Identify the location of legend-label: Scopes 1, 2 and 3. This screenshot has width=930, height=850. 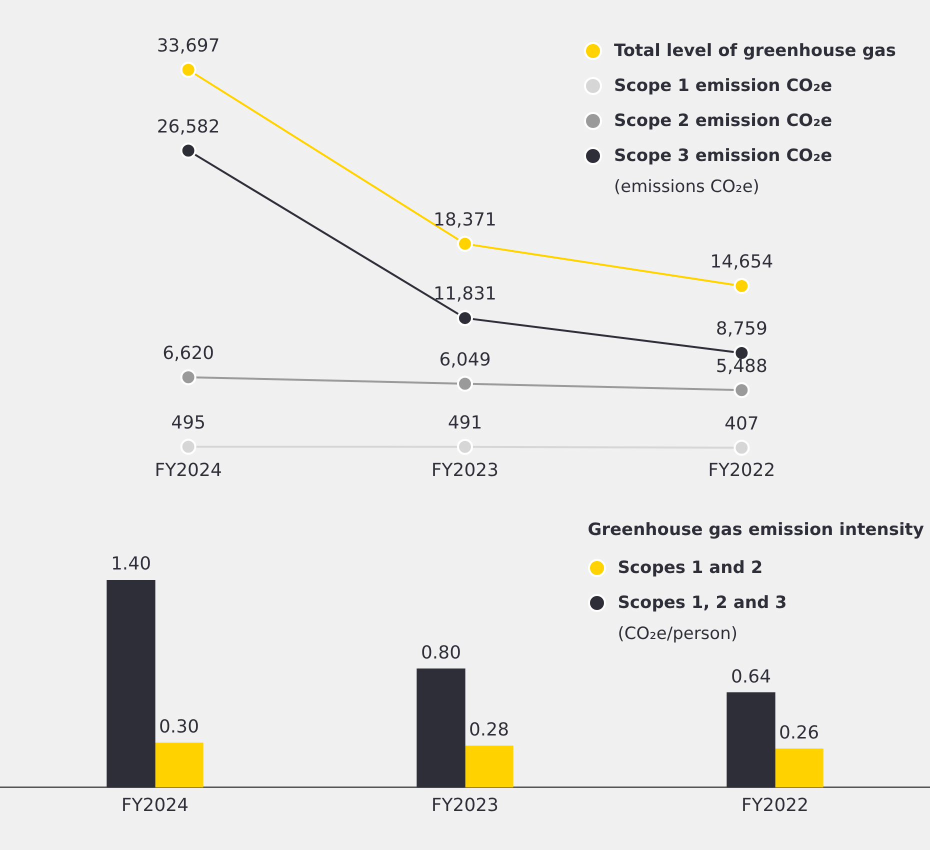
(702, 602).